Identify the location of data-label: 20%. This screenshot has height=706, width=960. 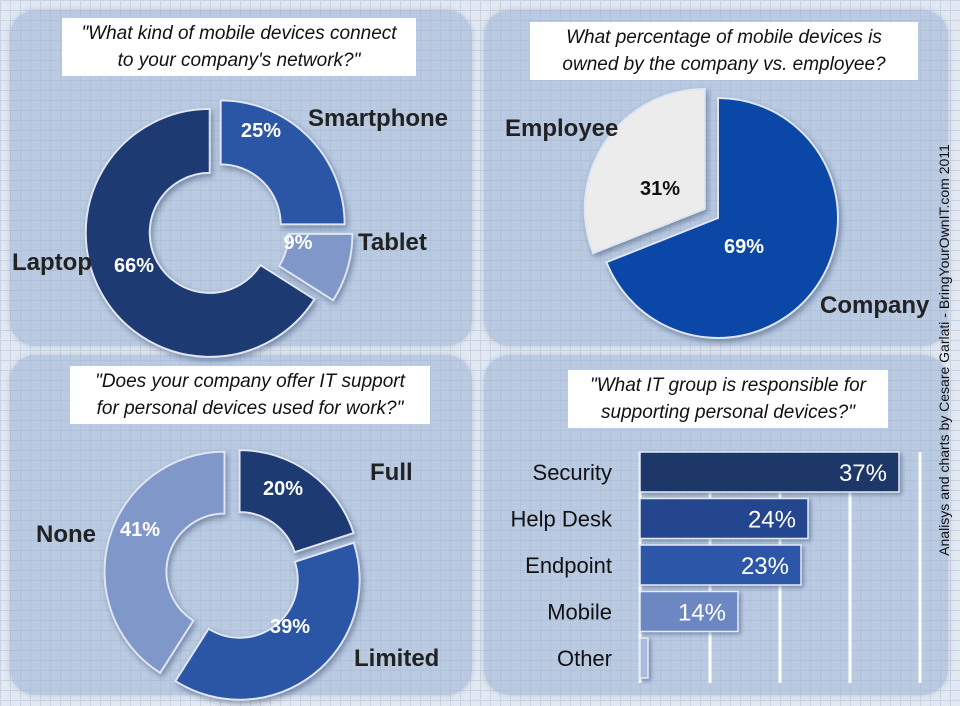
(283, 489).